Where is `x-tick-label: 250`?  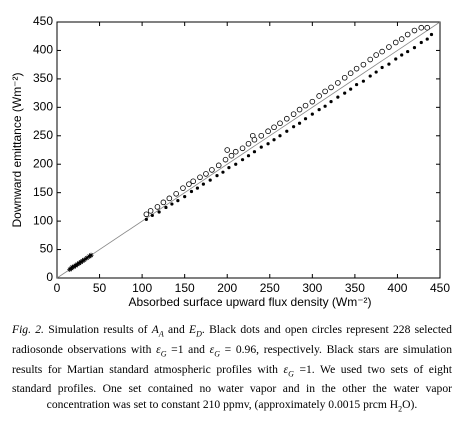 x-tick-label: 250 is located at coordinates (270, 288).